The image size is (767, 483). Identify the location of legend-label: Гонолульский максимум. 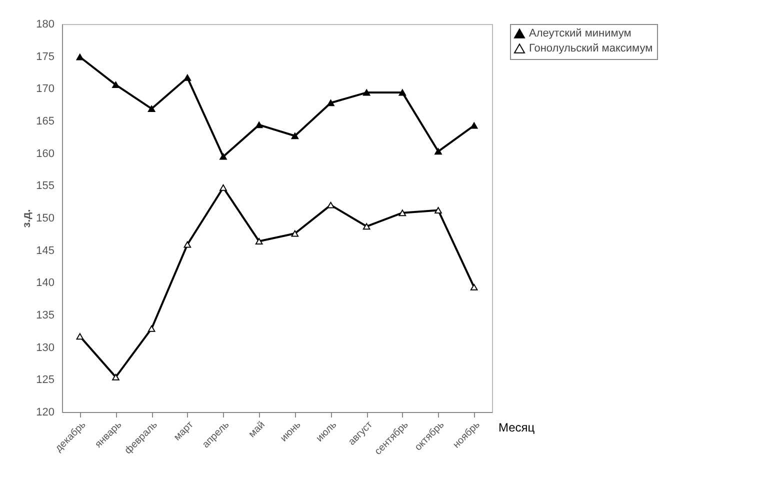
(591, 48).